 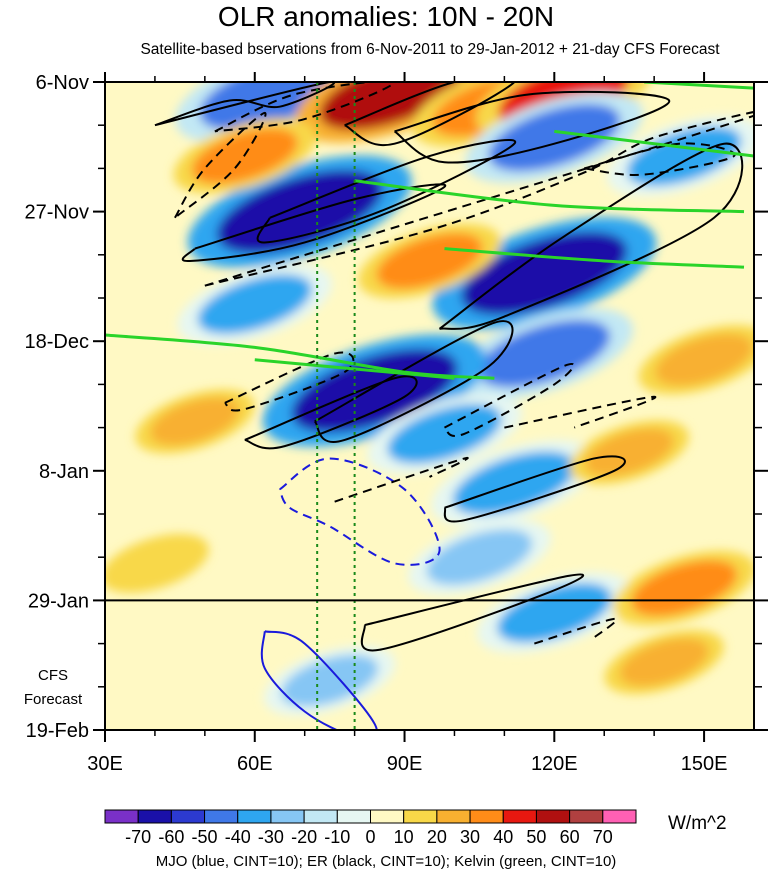 What do you see at coordinates (57, 731) in the screenshot?
I see `y-tick-label: 19-Feb` at bounding box center [57, 731].